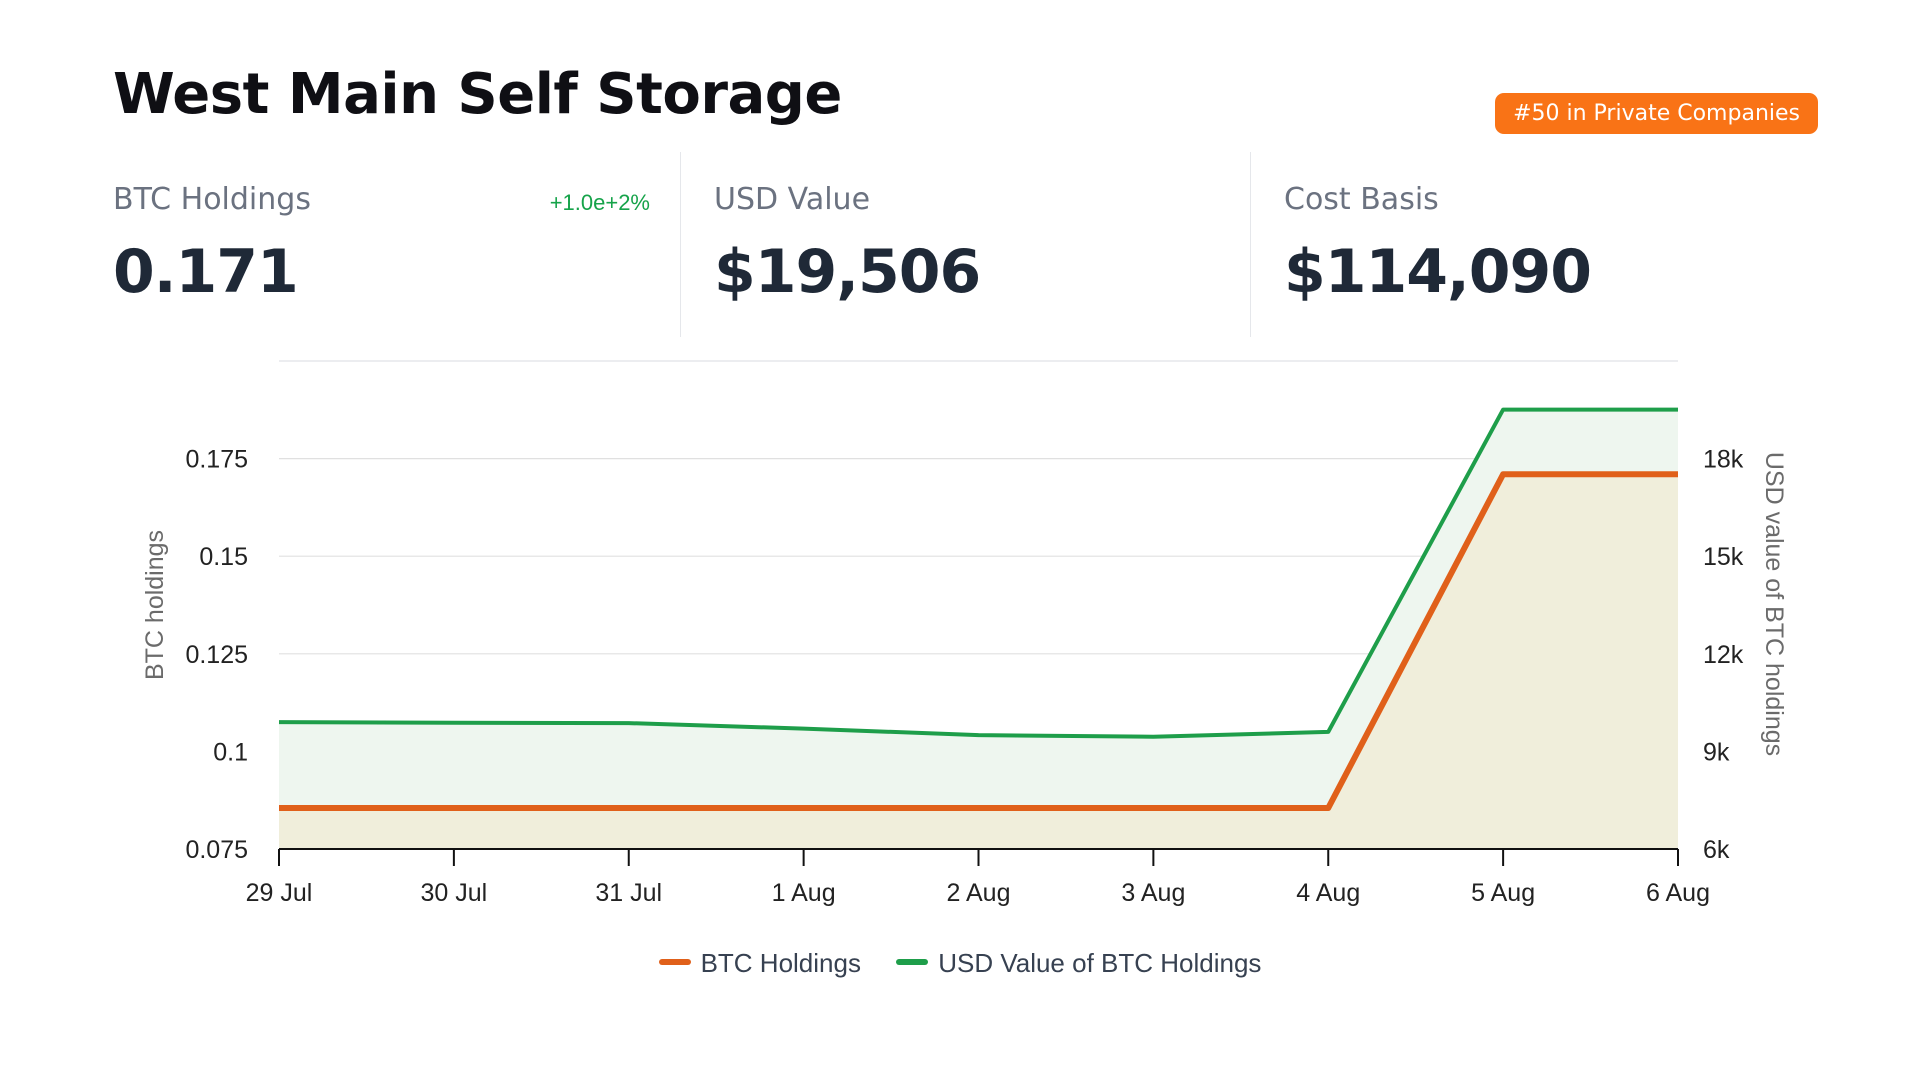  I want to click on y-right-tick-label-0: 6k, so click(1716, 850).